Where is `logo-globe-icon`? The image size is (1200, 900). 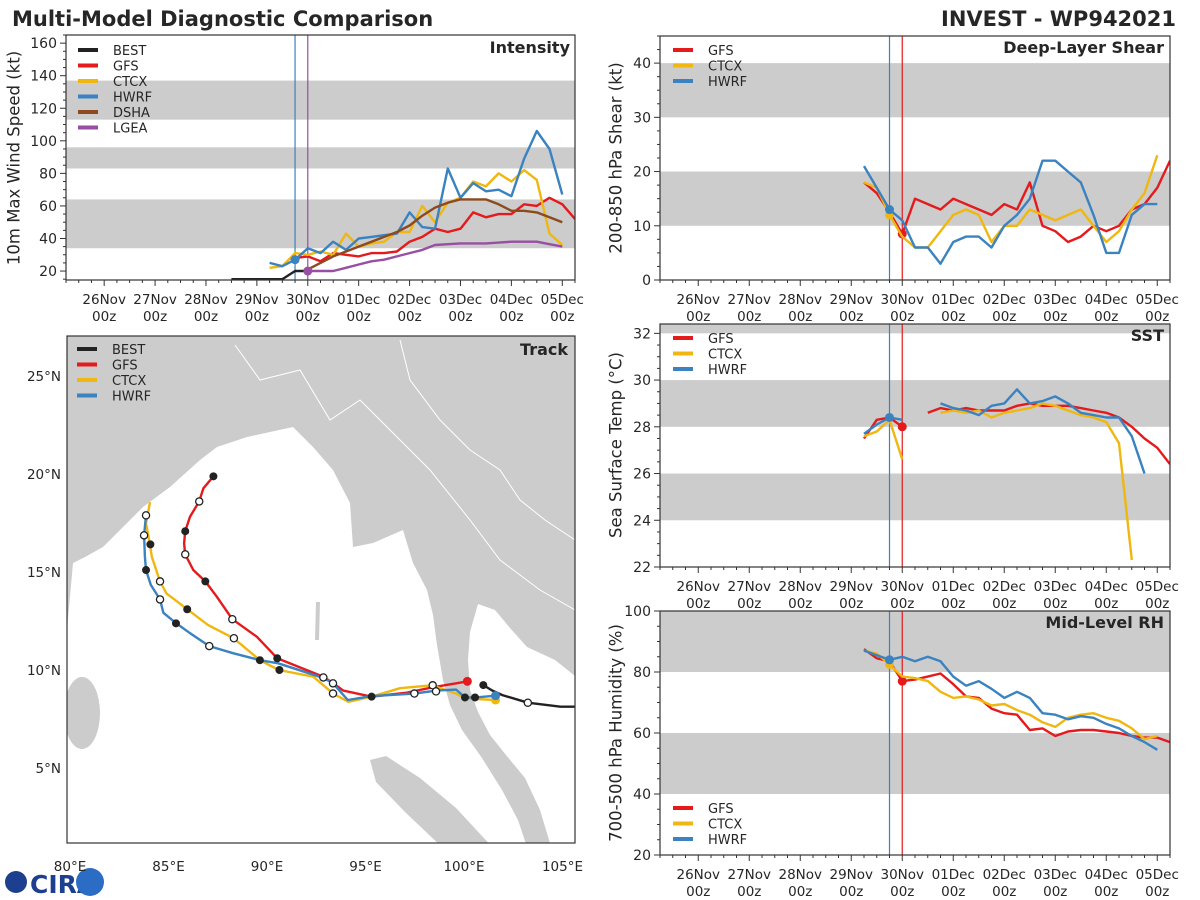
logo-globe-icon is located at coordinates (16, 882).